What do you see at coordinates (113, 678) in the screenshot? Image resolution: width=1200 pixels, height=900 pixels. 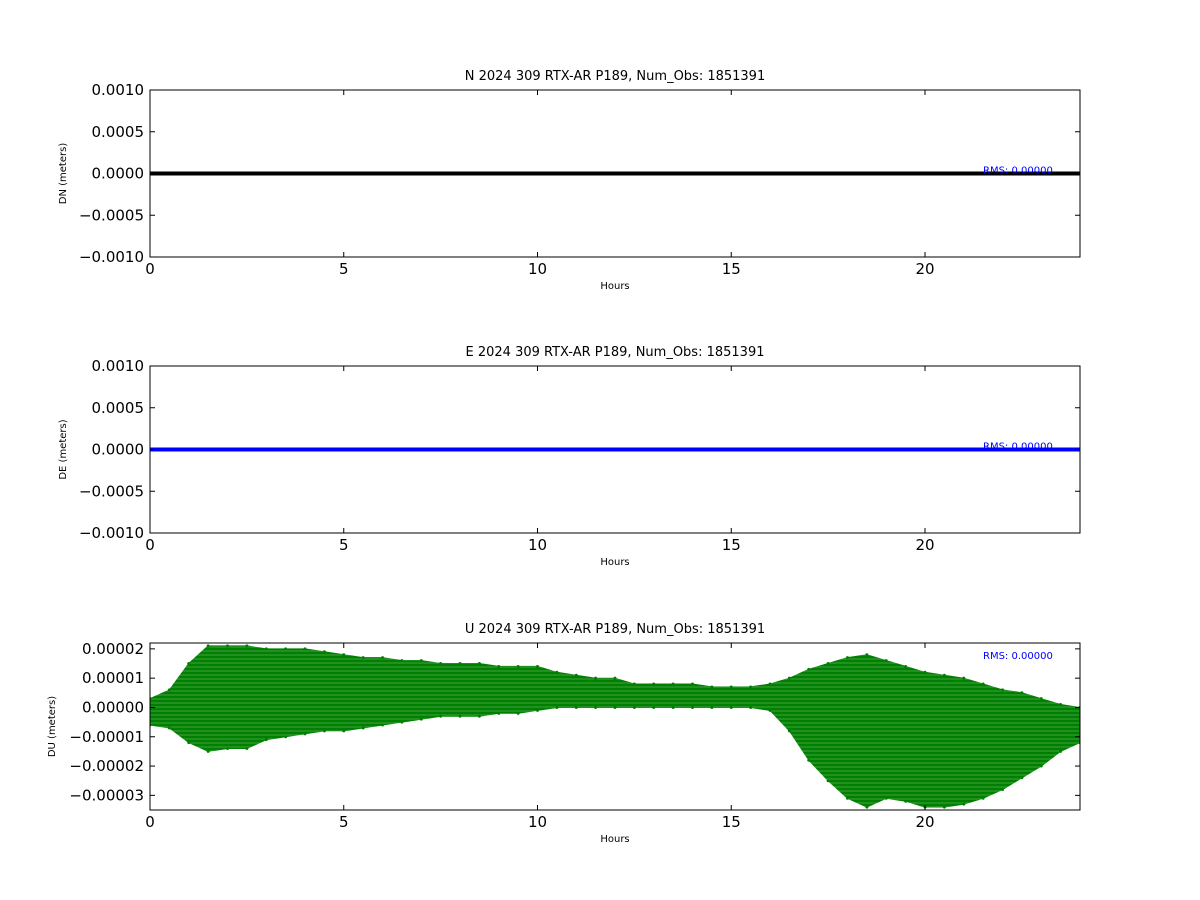 I see `y-tick-label: 0.00001` at bounding box center [113, 678].